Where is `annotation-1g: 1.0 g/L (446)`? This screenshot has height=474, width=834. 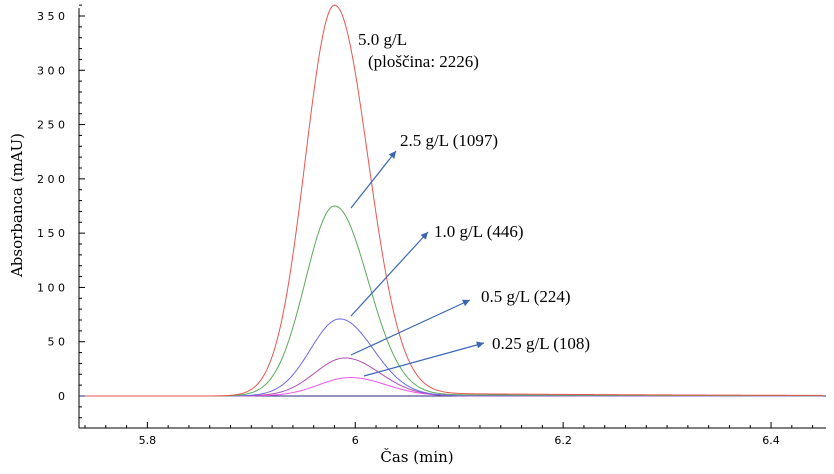 annotation-1g: 1.0 g/L (446) is located at coordinates (479, 231).